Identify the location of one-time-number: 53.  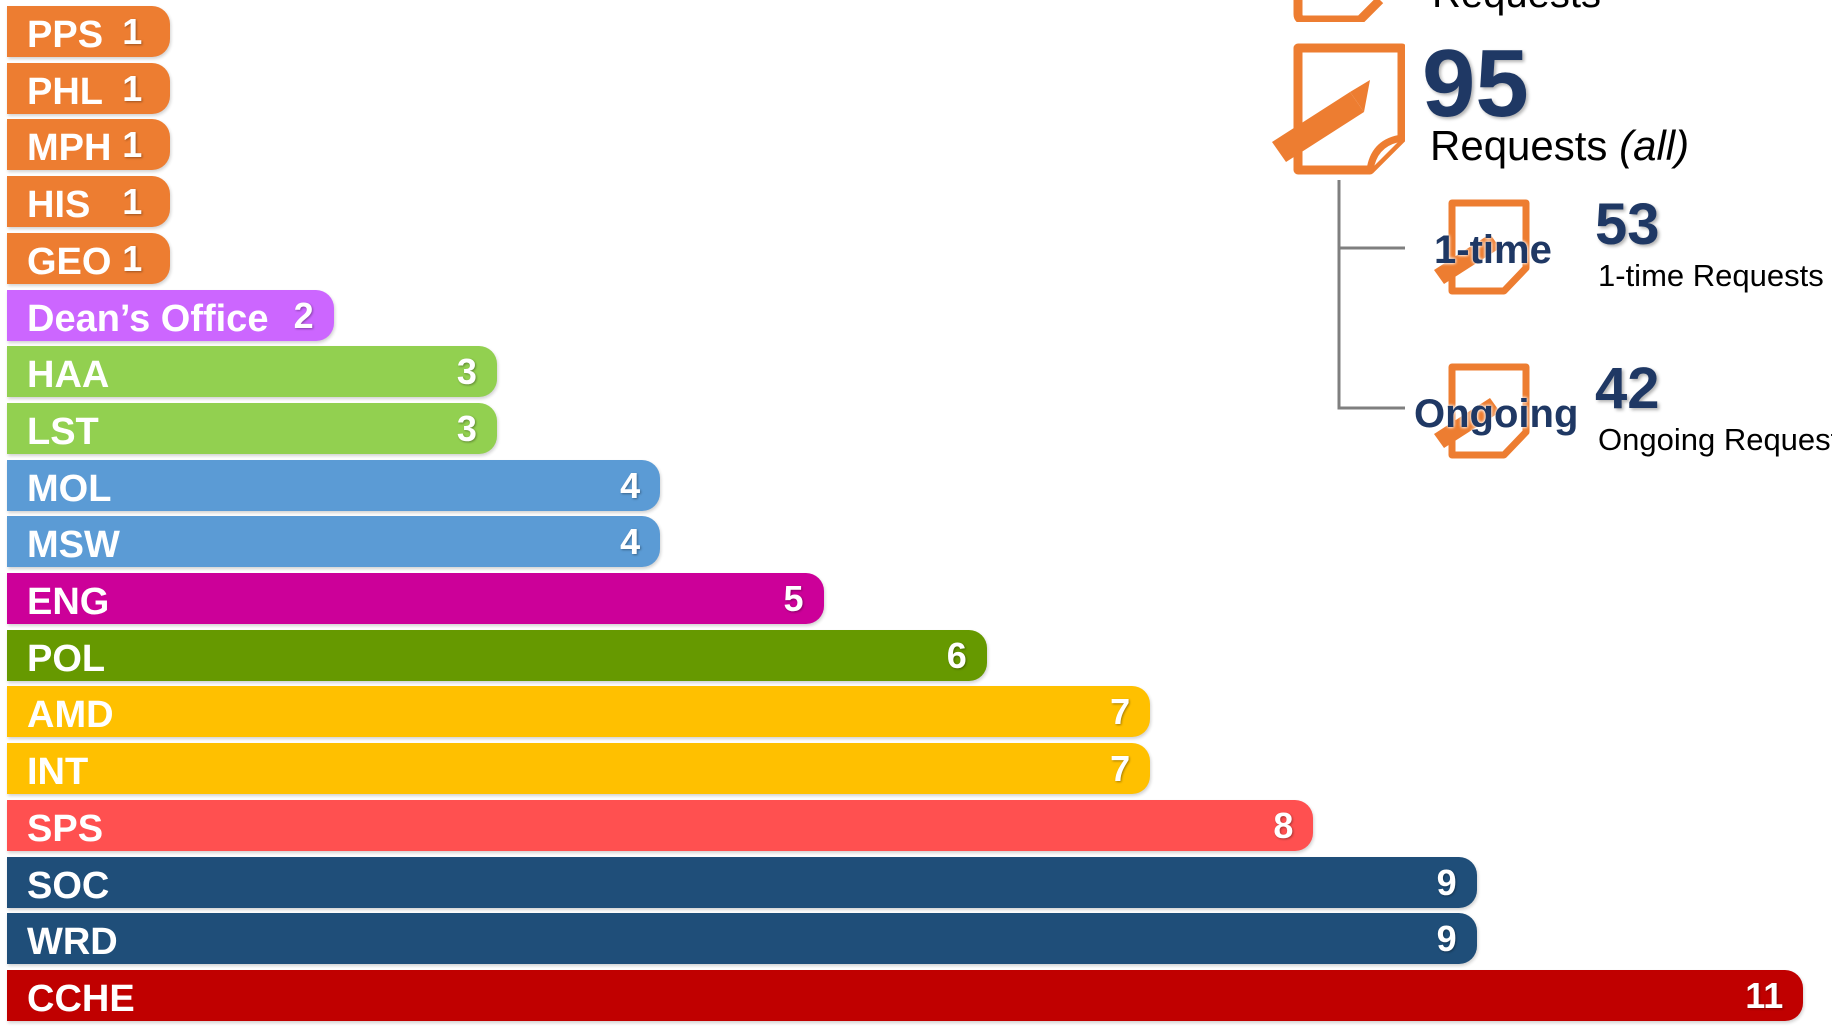
(1627, 224).